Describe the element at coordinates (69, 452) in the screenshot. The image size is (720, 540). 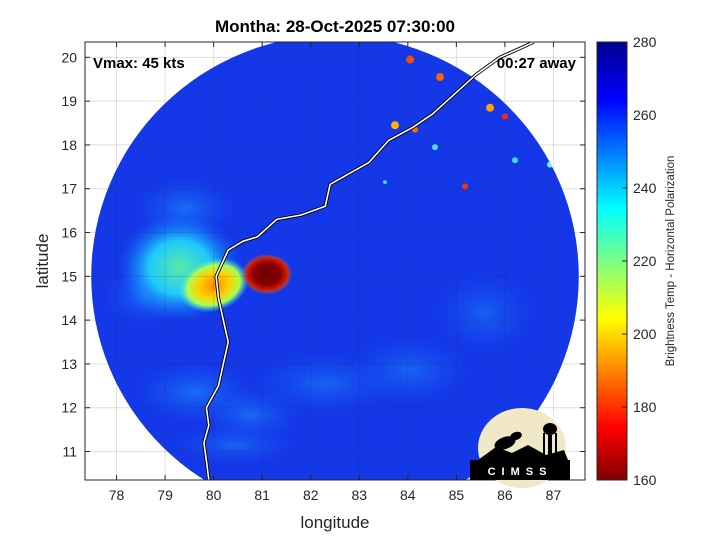
I see `y-tick-label: 11` at that location.